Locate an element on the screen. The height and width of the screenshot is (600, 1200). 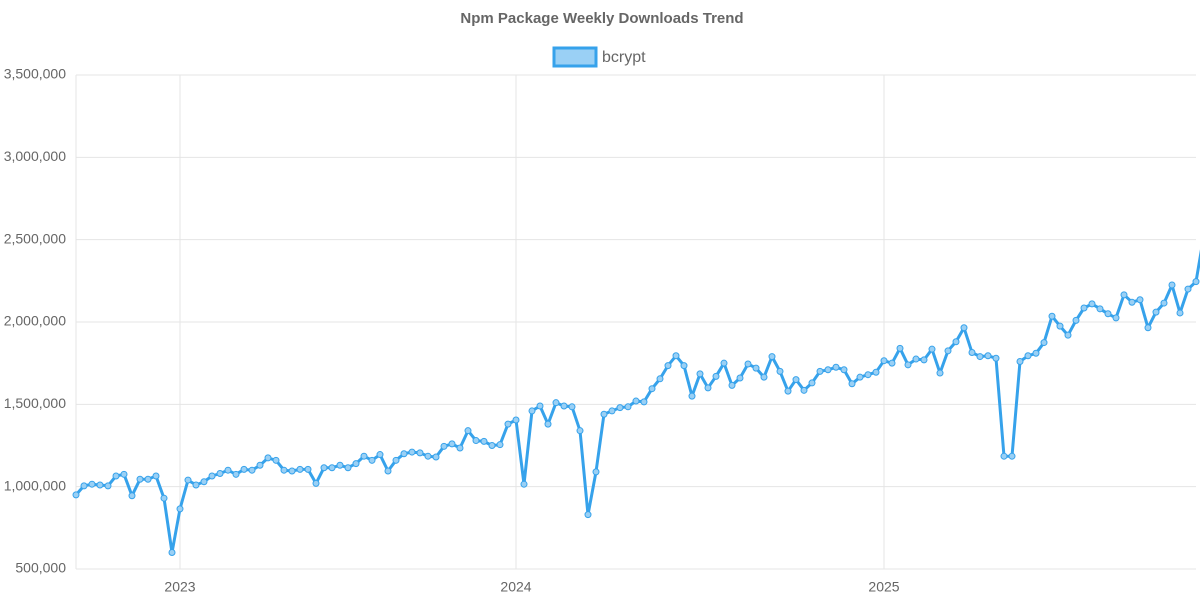
chart-title: Npm Package Weekly Downloads Trend is located at coordinates (601, 18).